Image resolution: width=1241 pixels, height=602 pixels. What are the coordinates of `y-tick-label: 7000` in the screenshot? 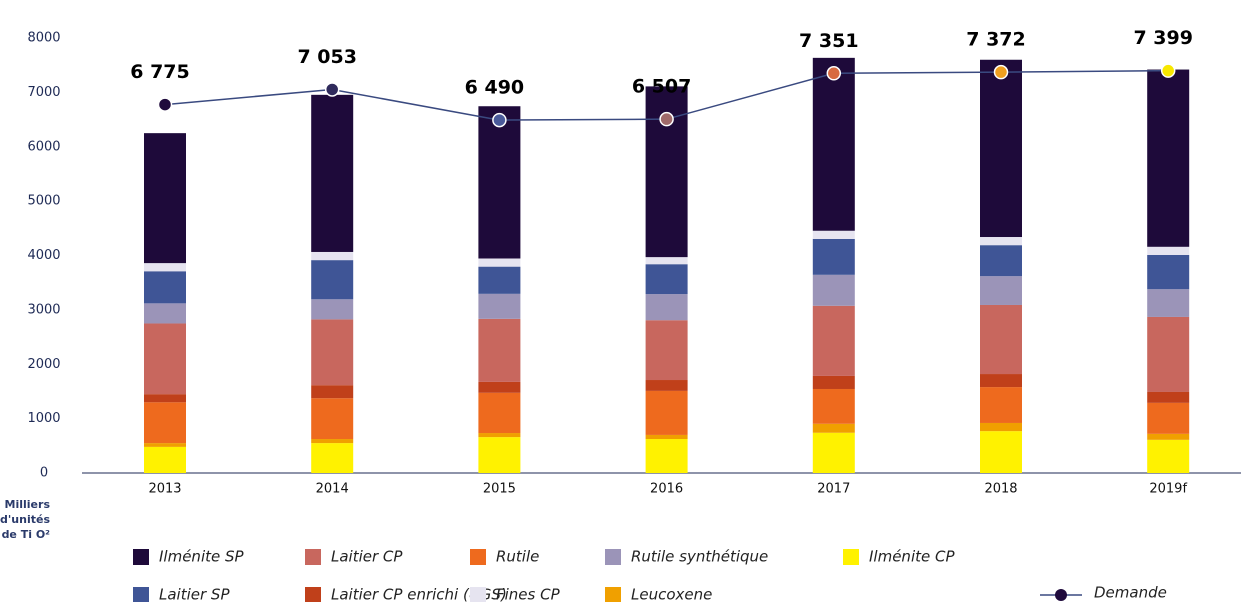 It's located at (43, 92).